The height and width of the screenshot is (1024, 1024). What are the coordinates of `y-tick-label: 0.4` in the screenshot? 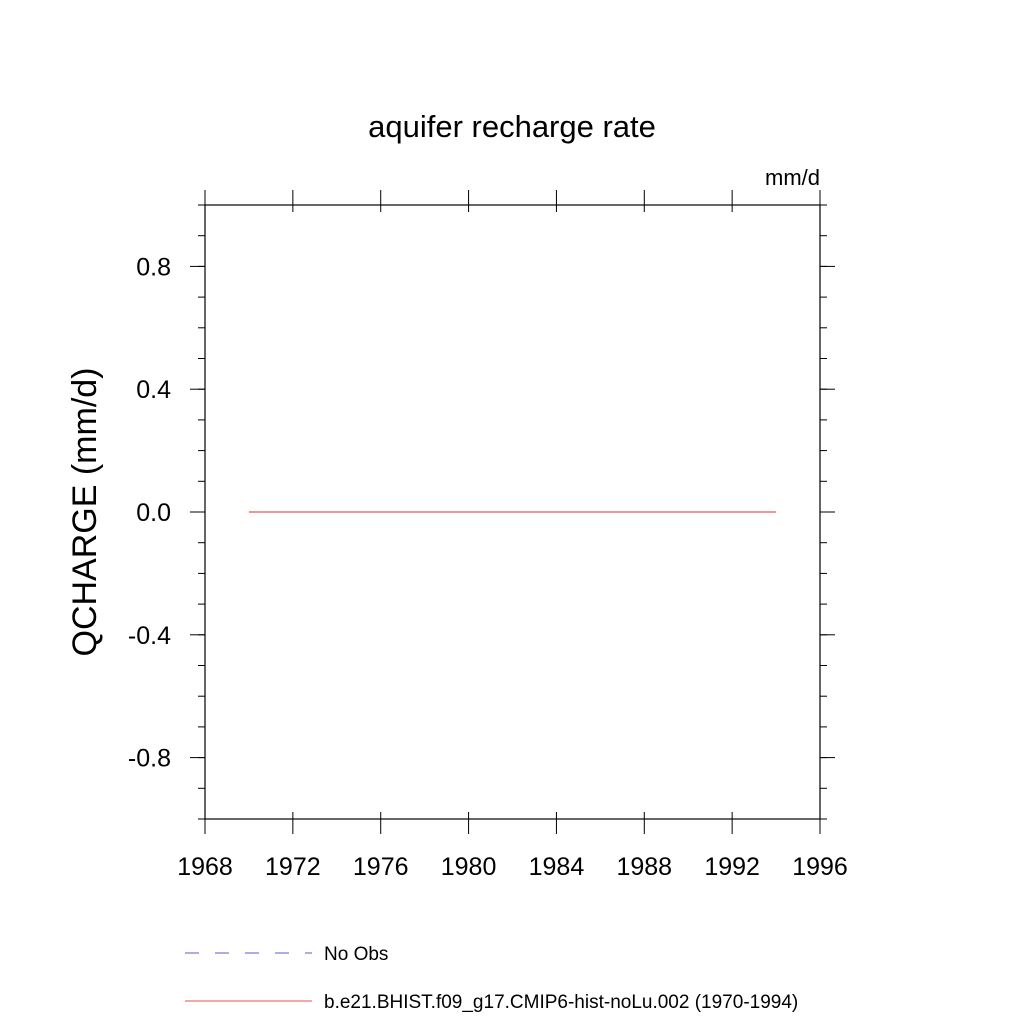 It's located at (153, 390).